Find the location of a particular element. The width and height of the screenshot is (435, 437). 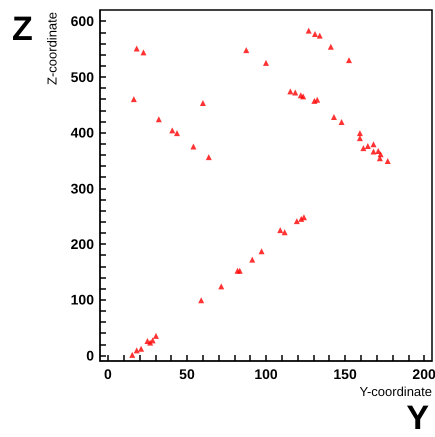

x-tick-label: 0 is located at coordinates (108, 374).